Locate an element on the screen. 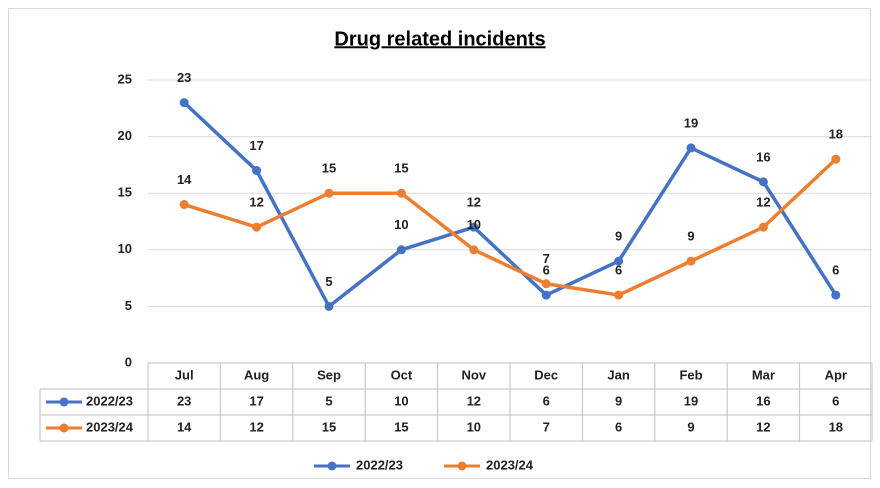 The height and width of the screenshot is (488, 880). data-label: 19 is located at coordinates (691, 122).